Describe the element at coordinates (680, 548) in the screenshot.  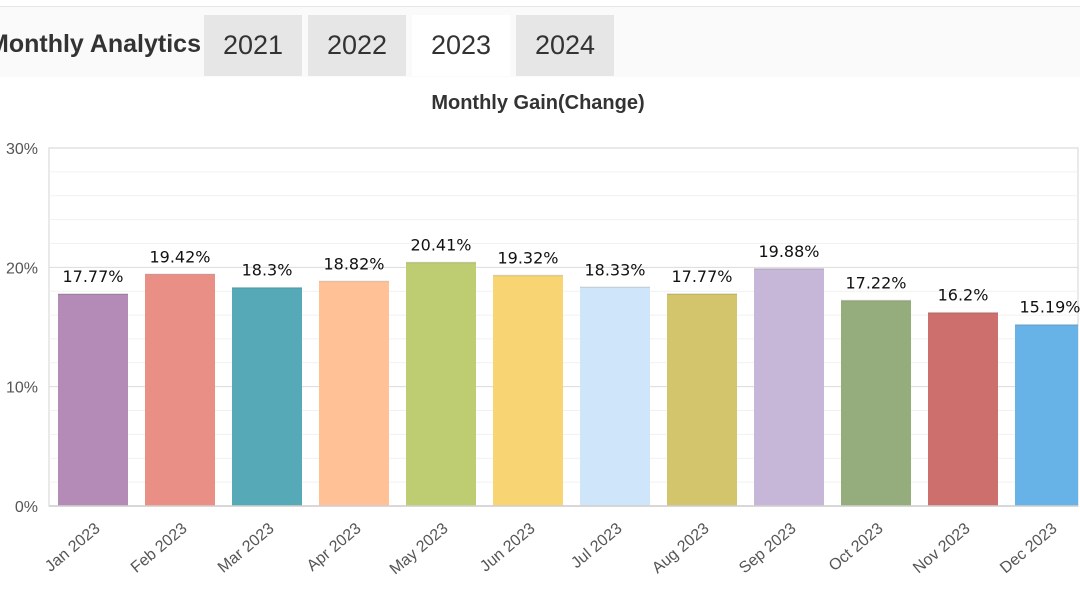
I see `x-tick-label: Aug 2023` at that location.